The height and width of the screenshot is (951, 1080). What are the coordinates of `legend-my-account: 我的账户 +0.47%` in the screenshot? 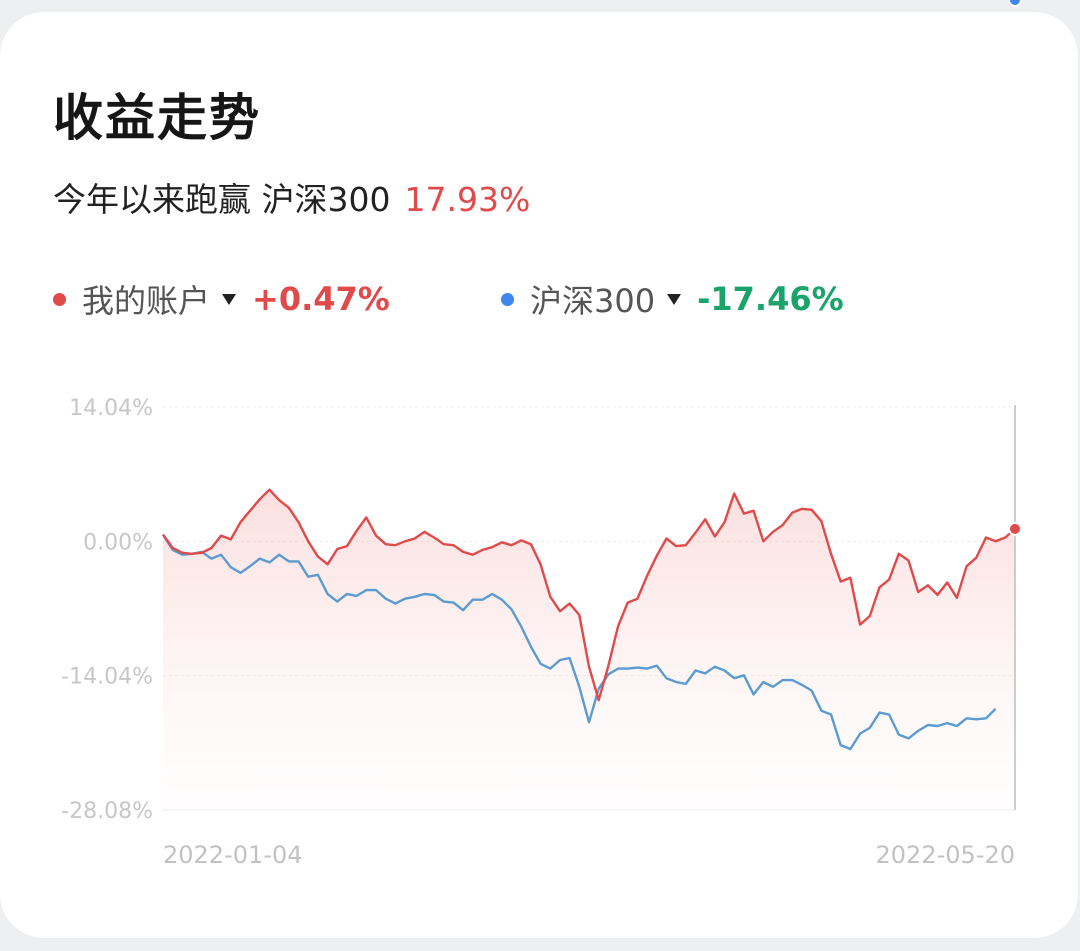 It's located at (221, 299).